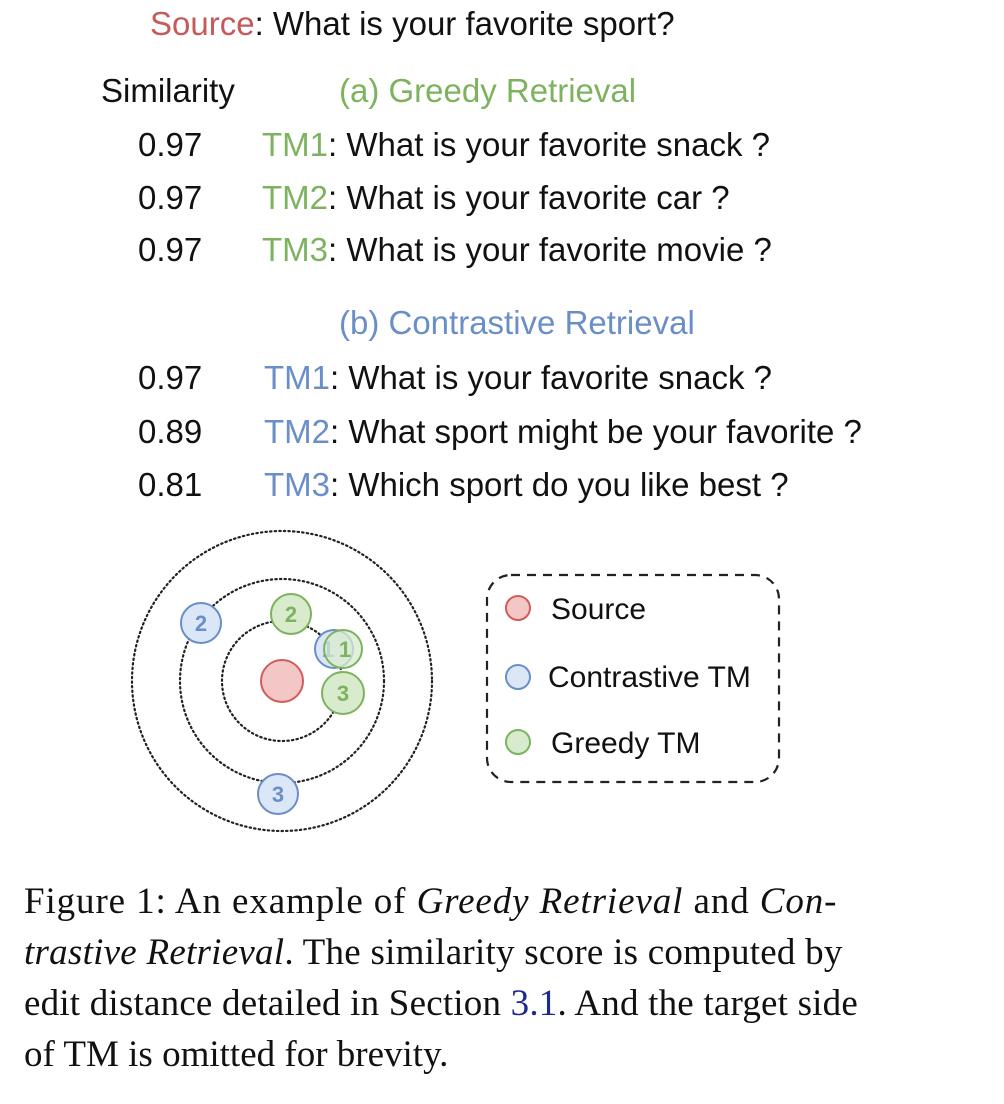 The height and width of the screenshot is (1104, 1004). What do you see at coordinates (559, 484) in the screenshot?
I see `tm-text: : Which sport do you like best ?` at bounding box center [559, 484].